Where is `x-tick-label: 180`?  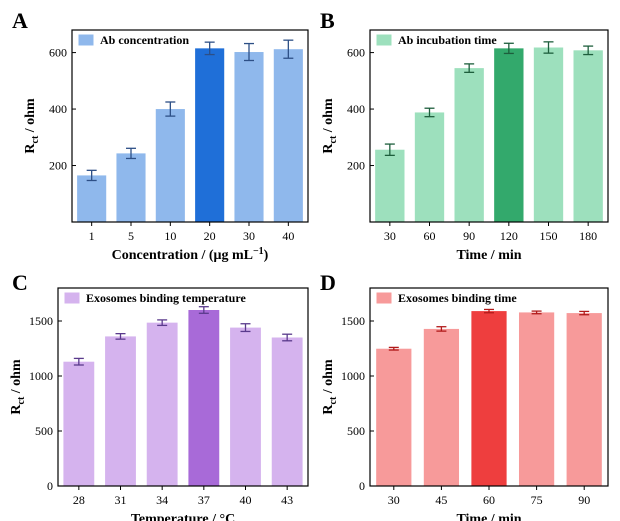
x-tick-label: 180 is located at coordinates (588, 236).